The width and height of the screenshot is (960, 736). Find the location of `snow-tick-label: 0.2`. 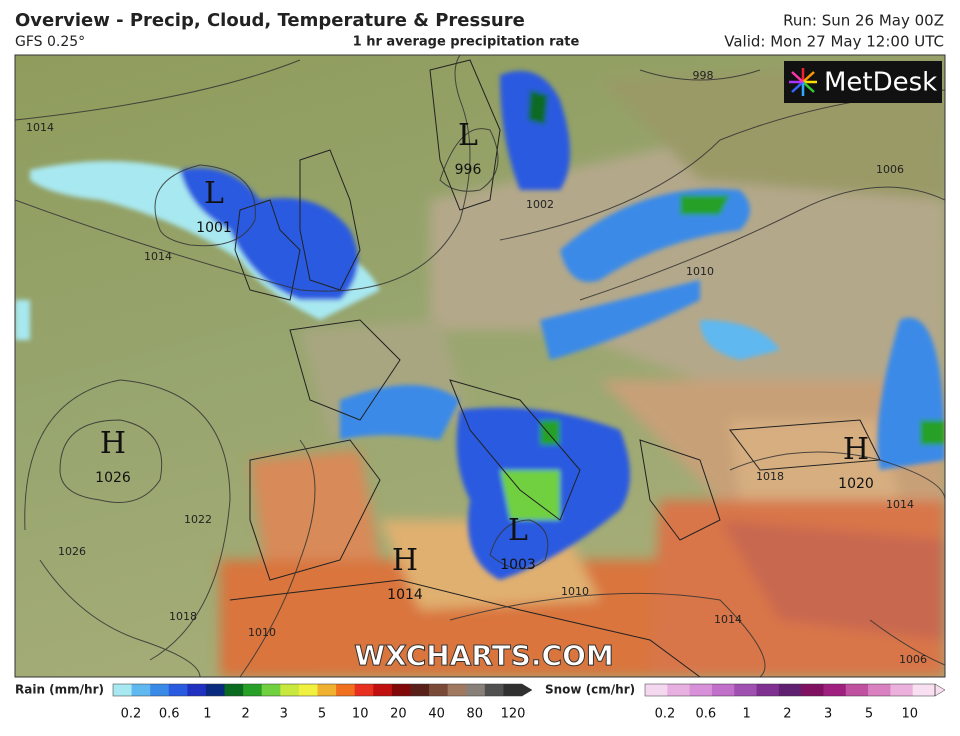

snow-tick-label: 0.2 is located at coordinates (665, 714).